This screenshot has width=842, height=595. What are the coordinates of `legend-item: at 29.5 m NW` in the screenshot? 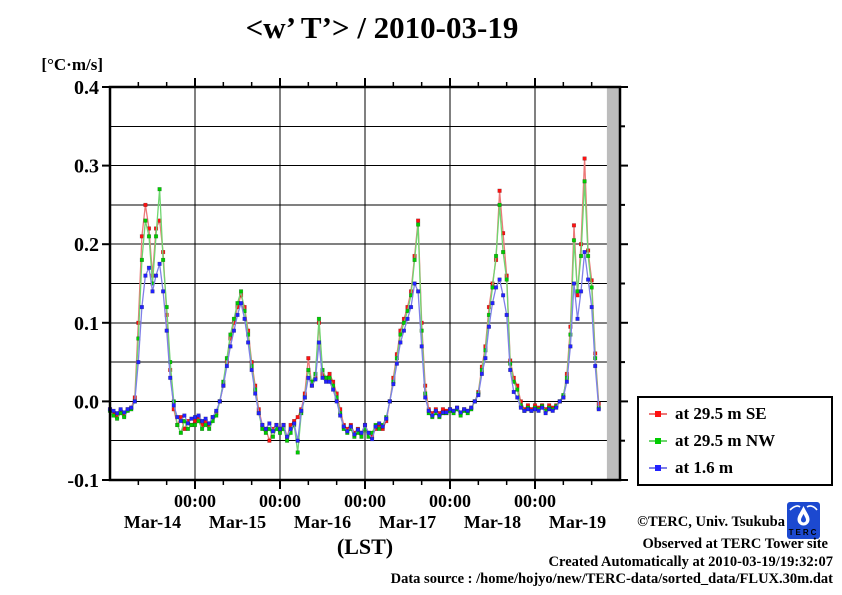 It's located at (740, 441).